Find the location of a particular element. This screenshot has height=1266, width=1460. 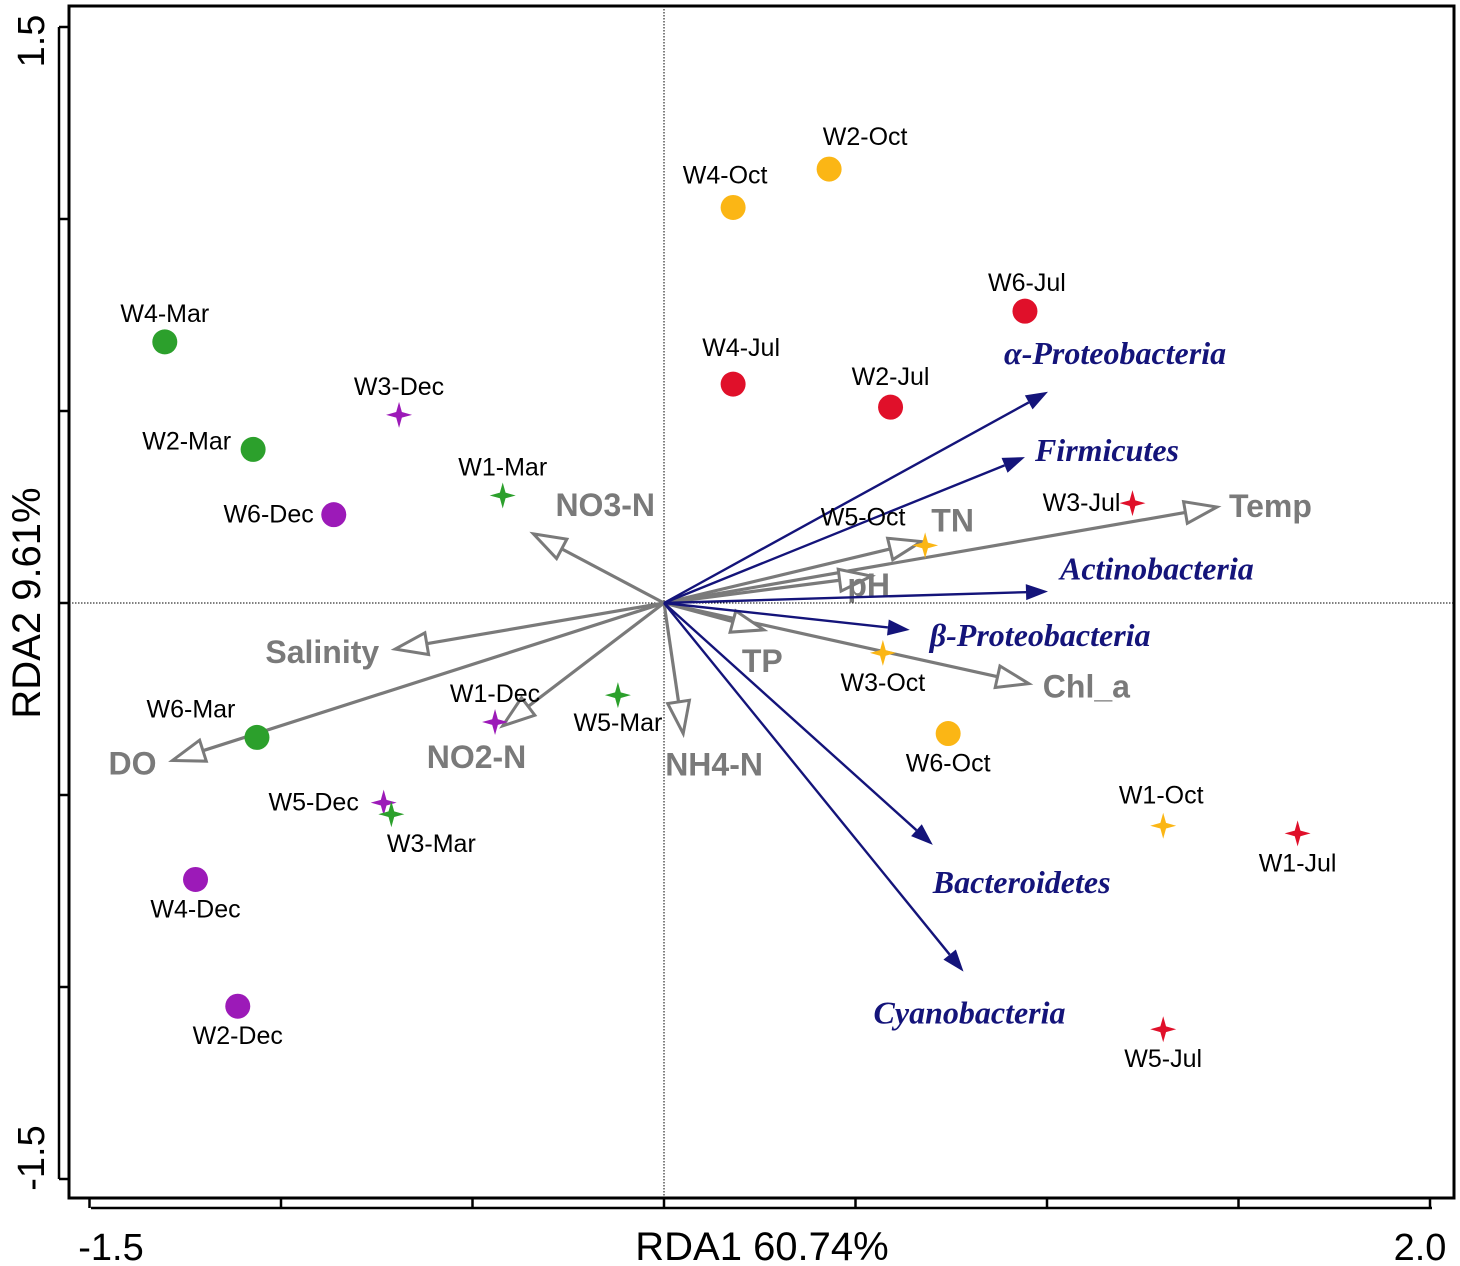

sample-point-w4-oct is located at coordinates (733, 207).